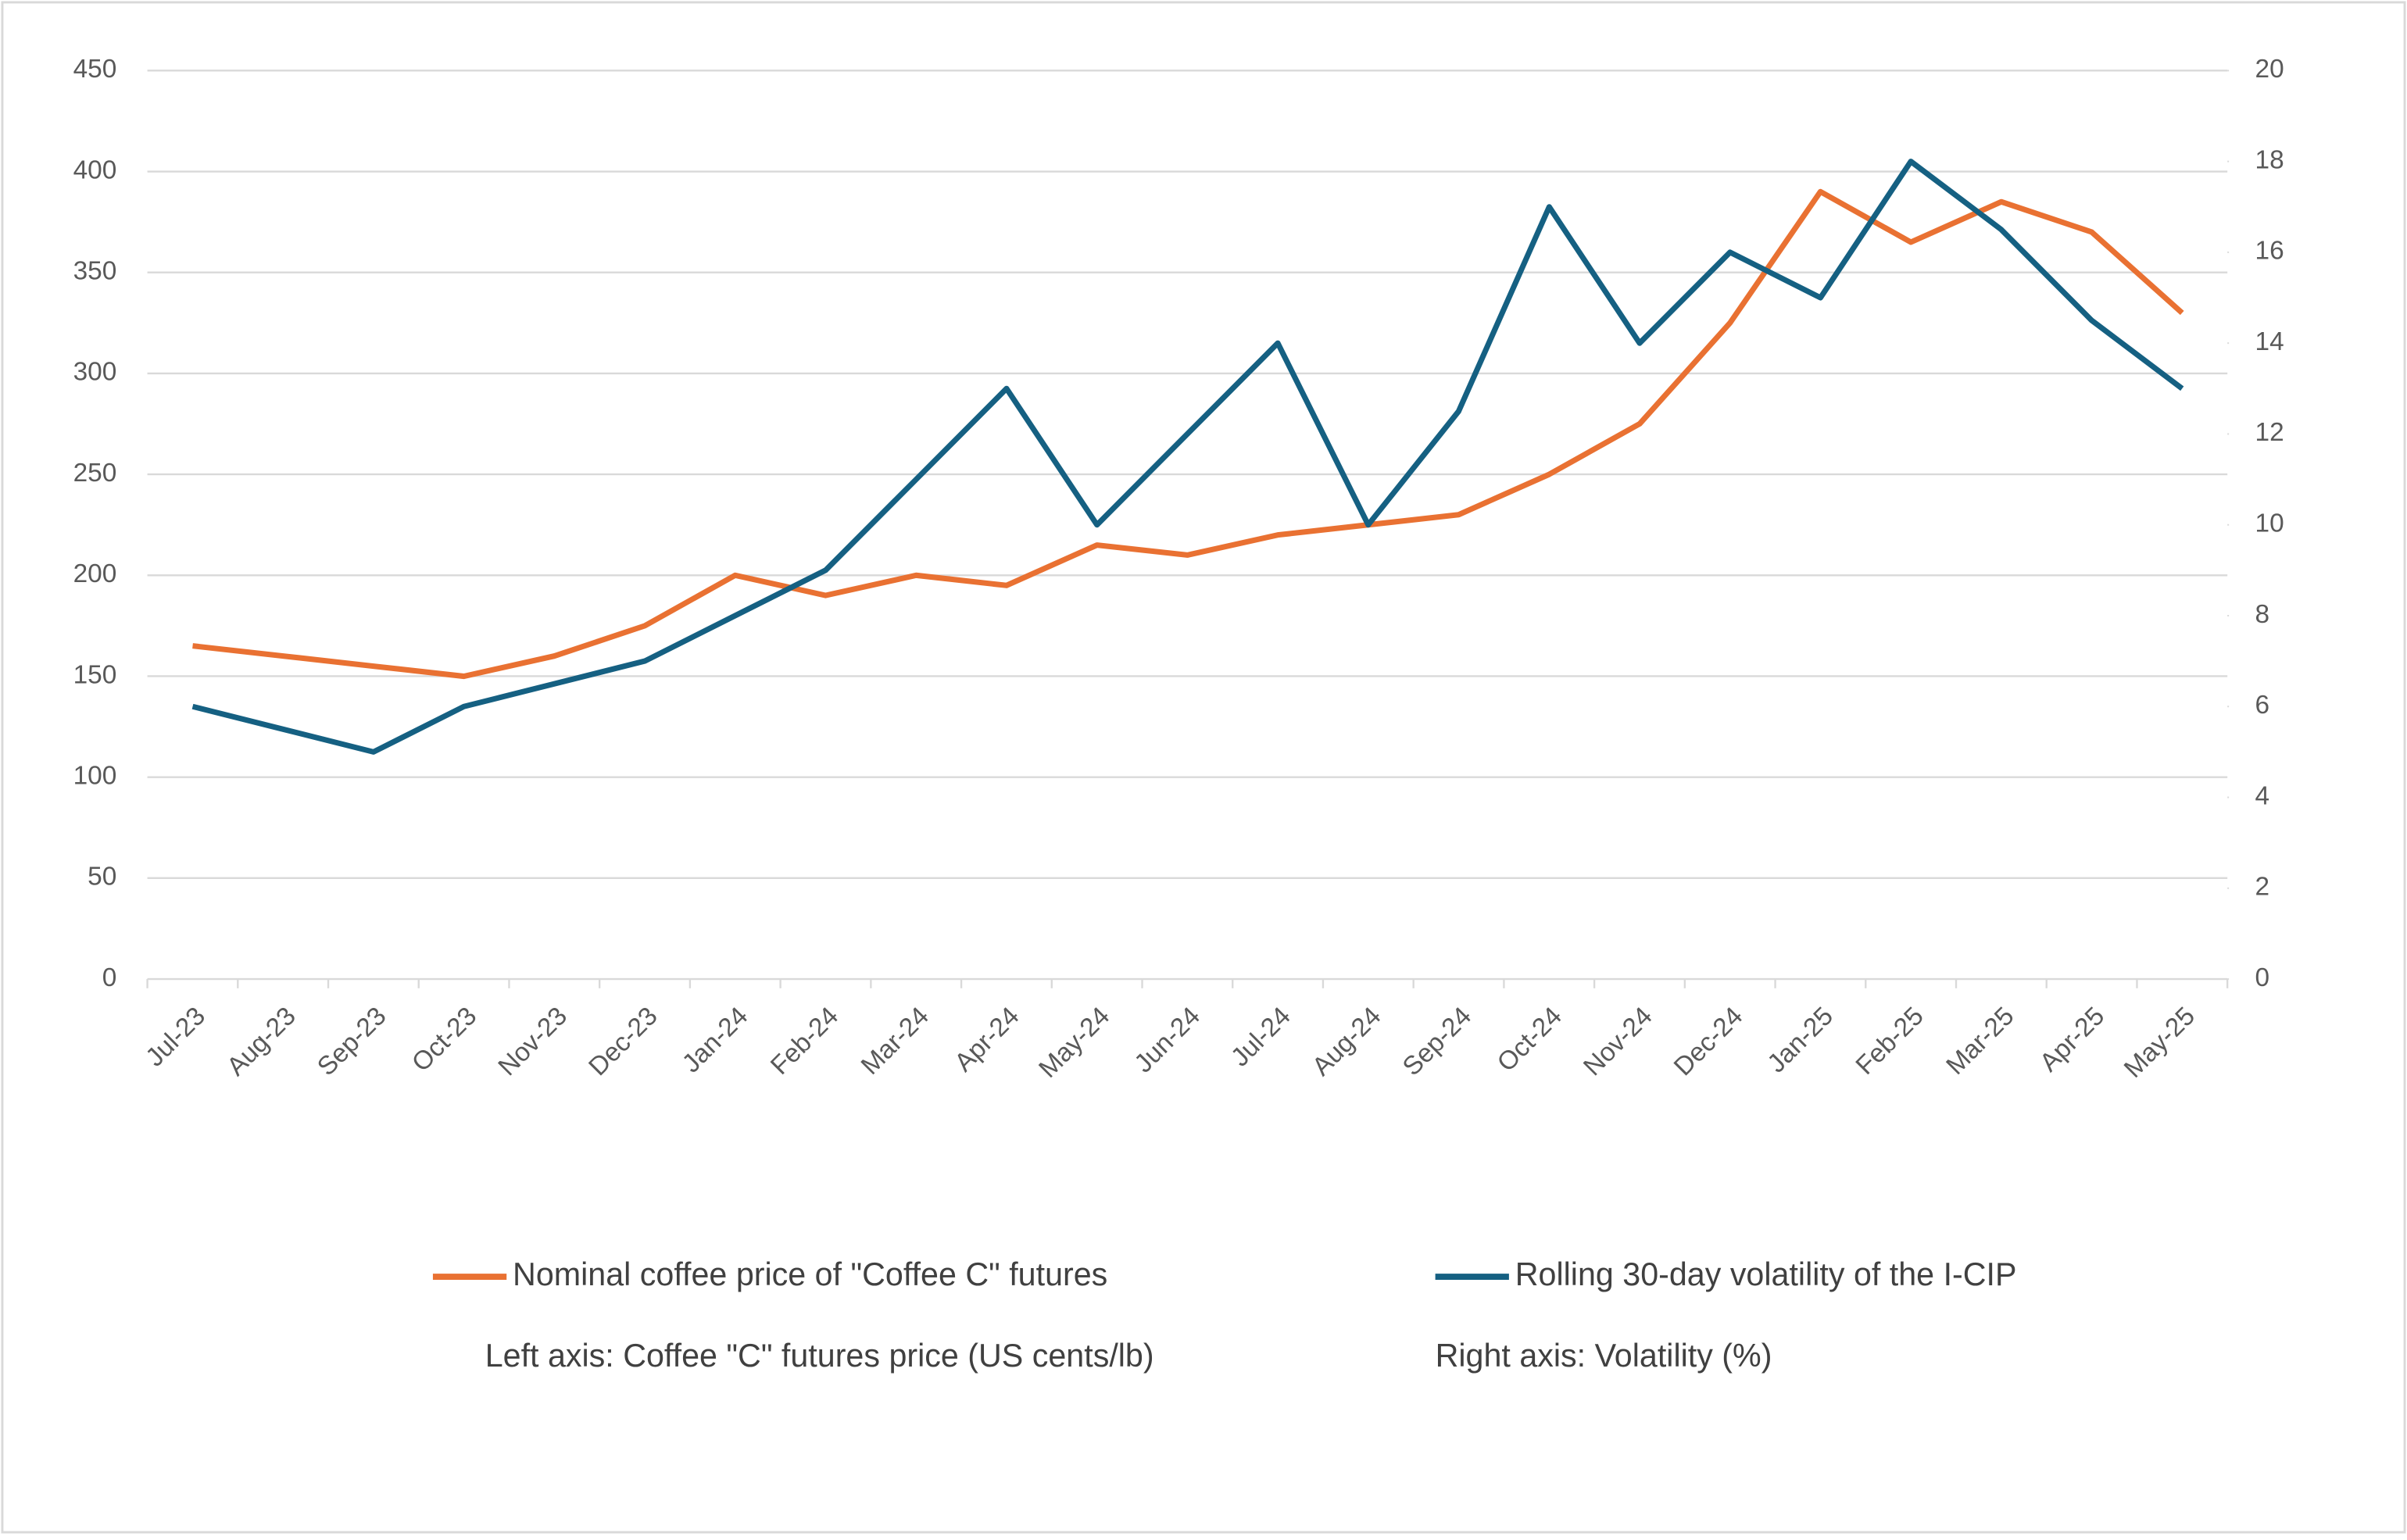 This screenshot has height=1540, width=2407. What do you see at coordinates (95, 271) in the screenshot?
I see `y-tick-label: 350` at bounding box center [95, 271].